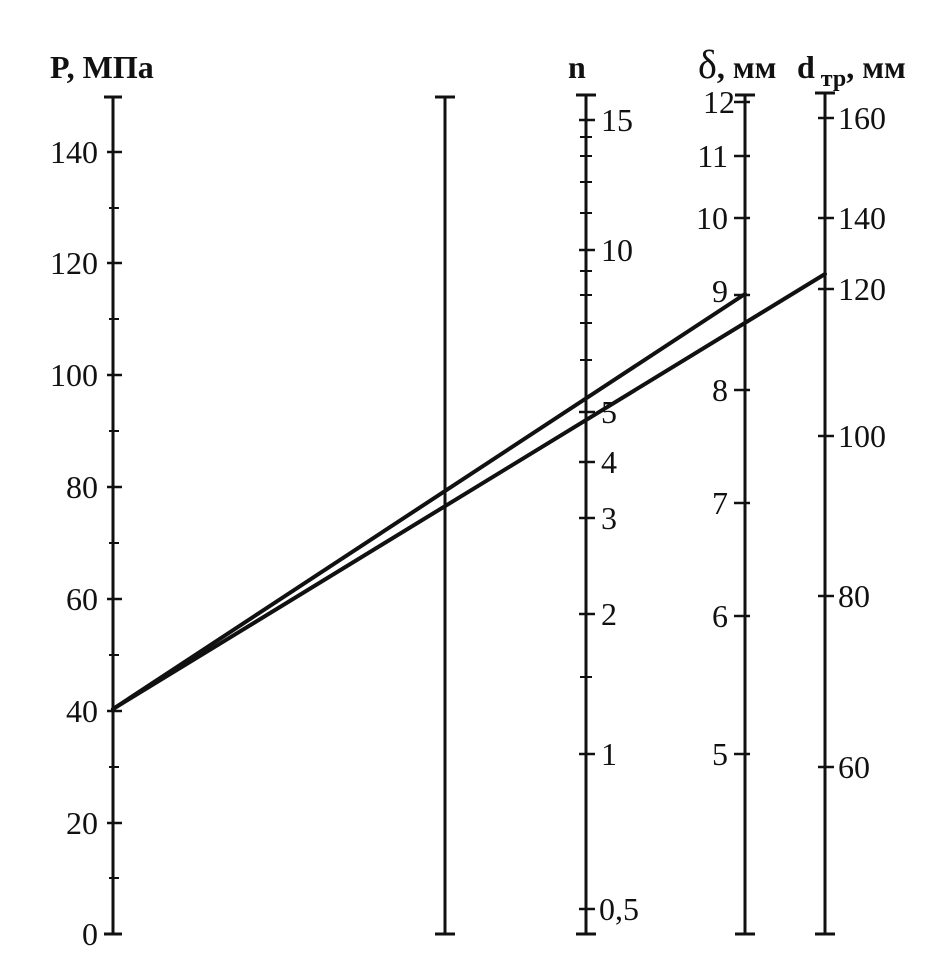 Image resolution: width=938 pixels, height=969 pixels. Describe the element at coordinates (609, 518) in the screenshot. I see `n-label-3: 3` at that location.